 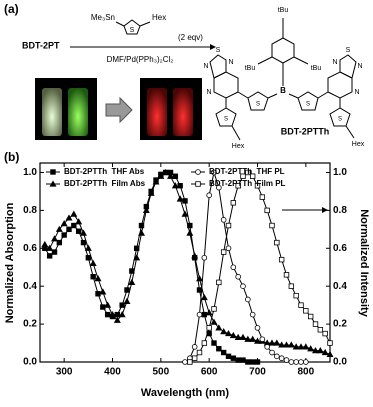 I want to click on atom-label: Hex, so click(x=238, y=146).